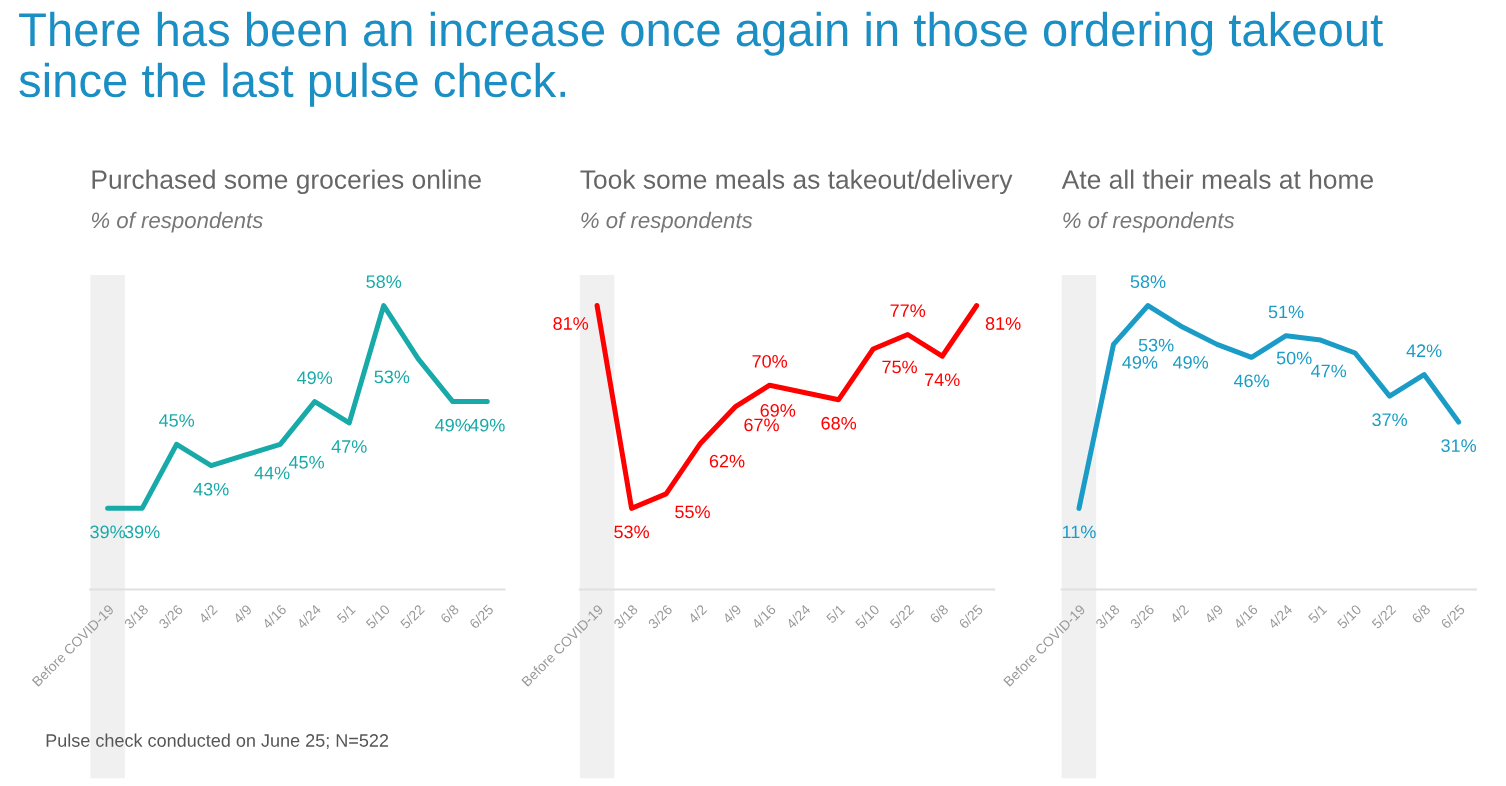 This screenshot has width=1506, height=786. I want to click on data-label: 62%, so click(727, 461).